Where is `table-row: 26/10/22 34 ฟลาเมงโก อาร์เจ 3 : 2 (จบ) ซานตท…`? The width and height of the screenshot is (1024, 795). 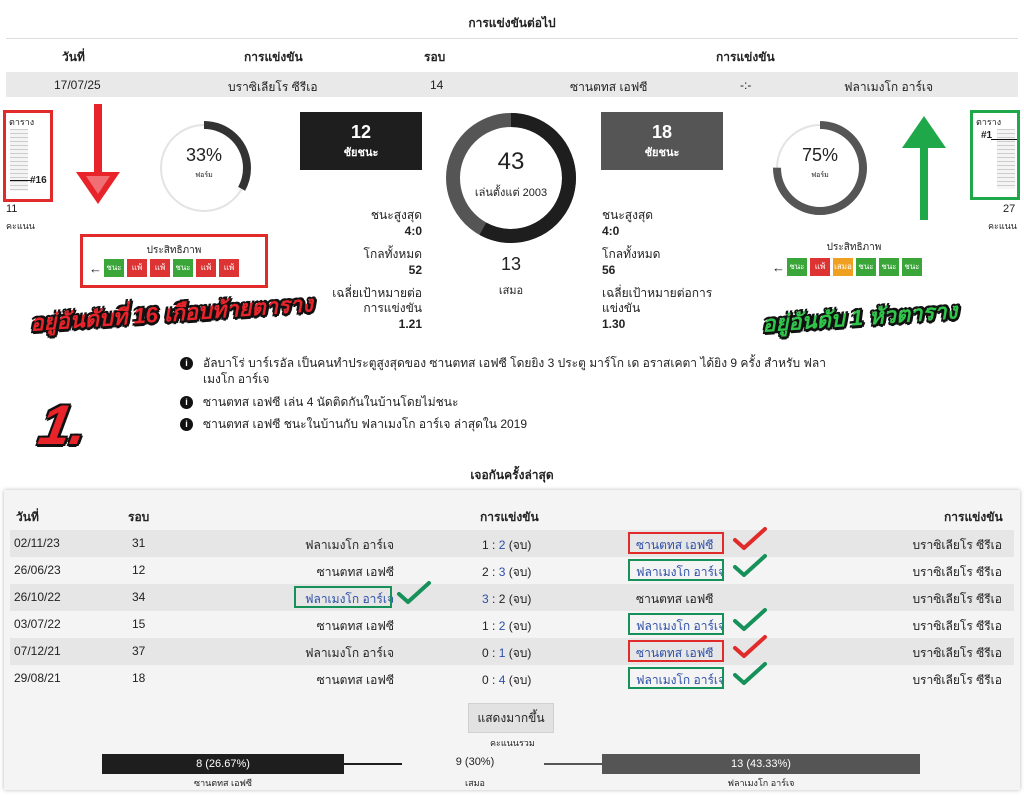 table-row: 26/10/22 34 ฟลาเมงโก อาร์เจ 3 : 2 (จบ) ซานตท… is located at coordinates (512, 596).